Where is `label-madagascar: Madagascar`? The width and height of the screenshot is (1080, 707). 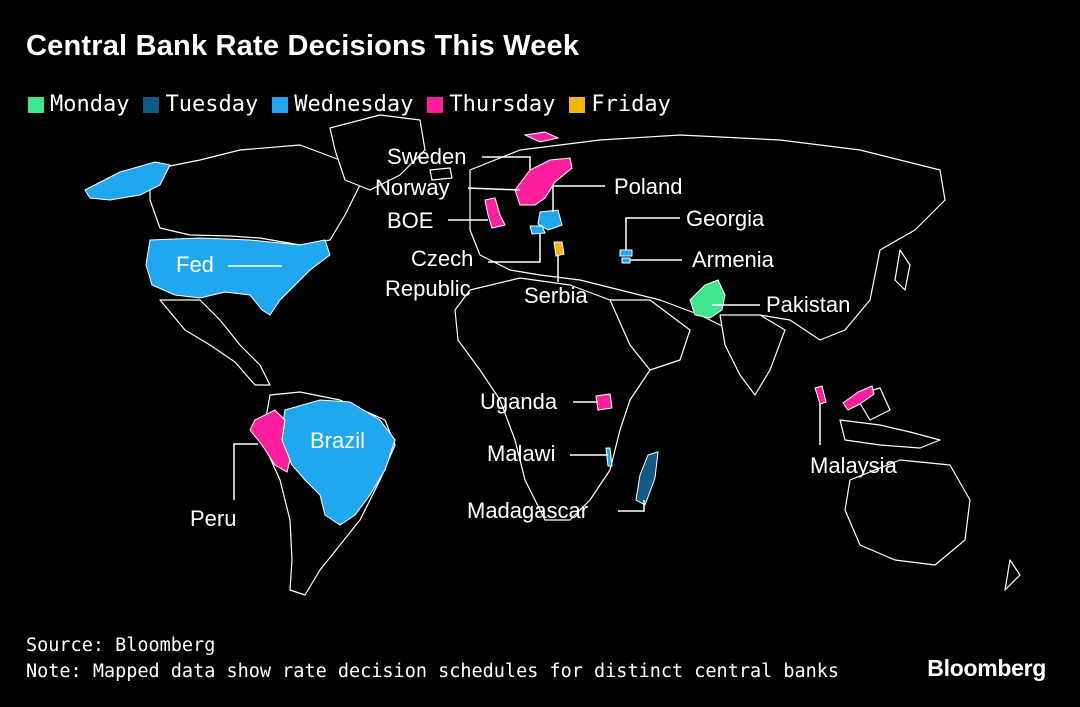 label-madagascar: Madagascar is located at coordinates (527, 510).